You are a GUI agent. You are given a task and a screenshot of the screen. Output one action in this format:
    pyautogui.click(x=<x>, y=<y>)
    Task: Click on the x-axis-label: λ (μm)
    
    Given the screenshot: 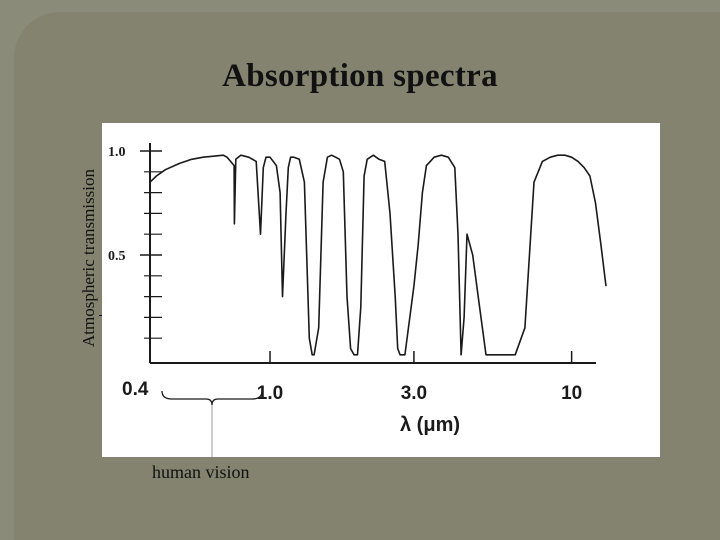 What is the action you would take?
    pyautogui.click(x=430, y=425)
    